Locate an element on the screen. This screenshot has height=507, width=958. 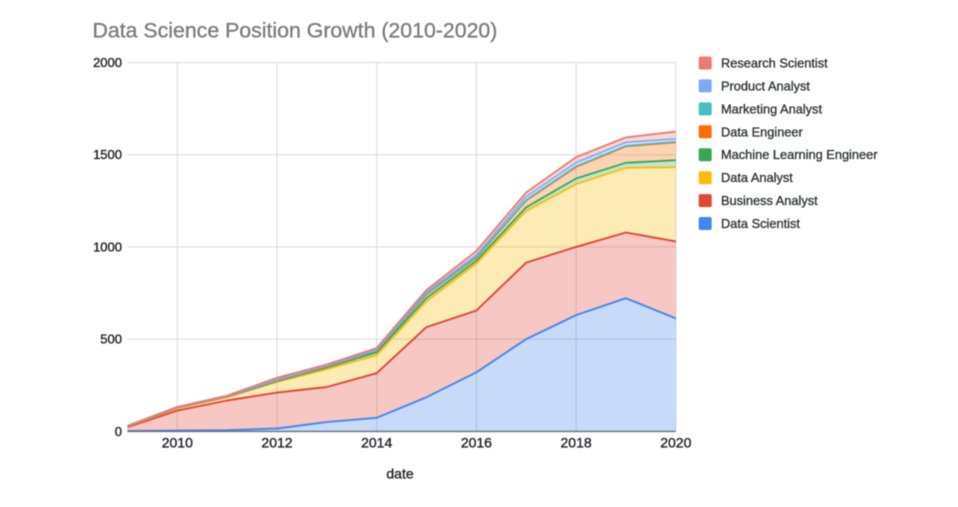
svg-text:Data Science Position Growth (: Data Science Position Growth (2010-2020) is located at coordinates (295, 30).